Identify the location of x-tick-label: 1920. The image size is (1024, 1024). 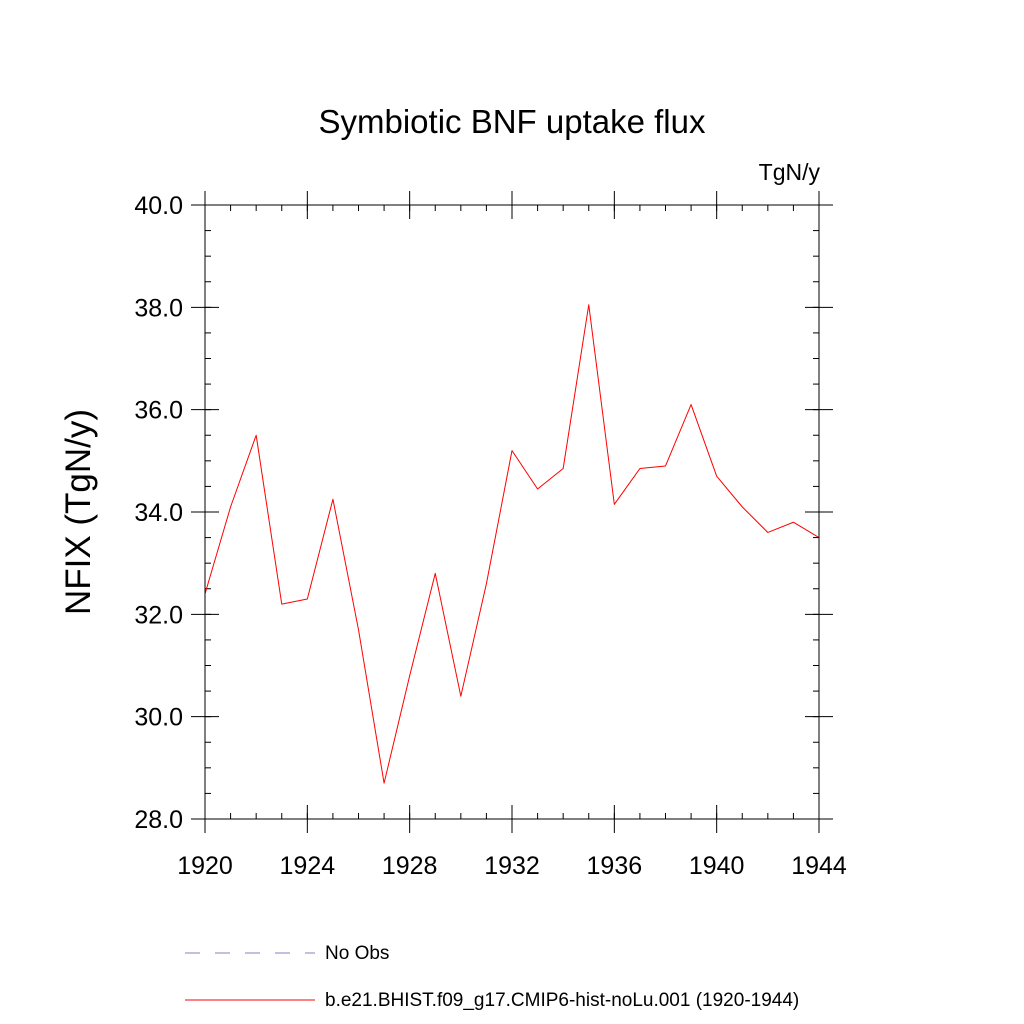
(205, 866).